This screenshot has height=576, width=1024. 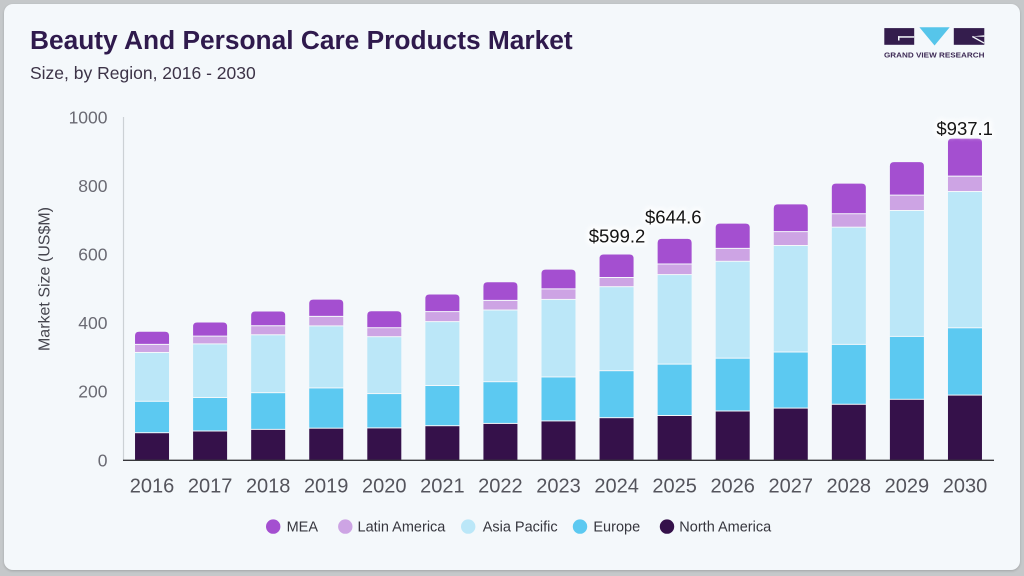 I want to click on svg-text: 1000, so click(x=88, y=117).